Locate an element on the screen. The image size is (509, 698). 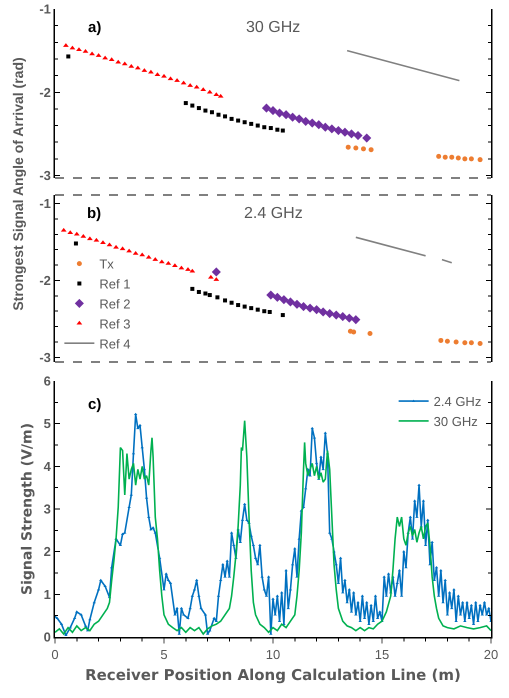
x-tick-label: 5 is located at coordinates (164, 654).